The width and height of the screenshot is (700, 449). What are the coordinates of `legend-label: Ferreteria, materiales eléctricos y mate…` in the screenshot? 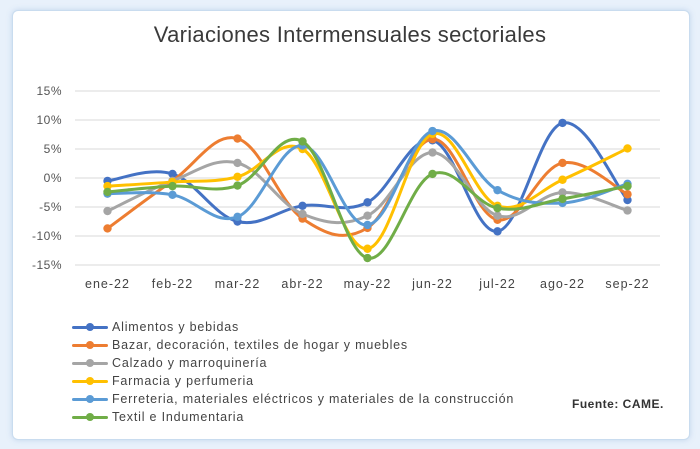 It's located at (313, 399).